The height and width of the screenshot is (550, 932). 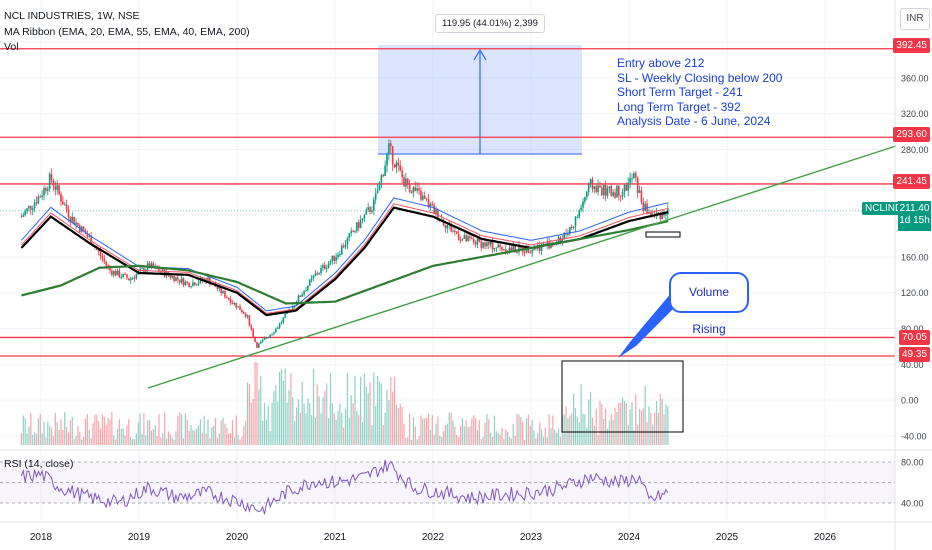 What do you see at coordinates (335, 537) in the screenshot?
I see `time-tick-label: 2021` at bounding box center [335, 537].